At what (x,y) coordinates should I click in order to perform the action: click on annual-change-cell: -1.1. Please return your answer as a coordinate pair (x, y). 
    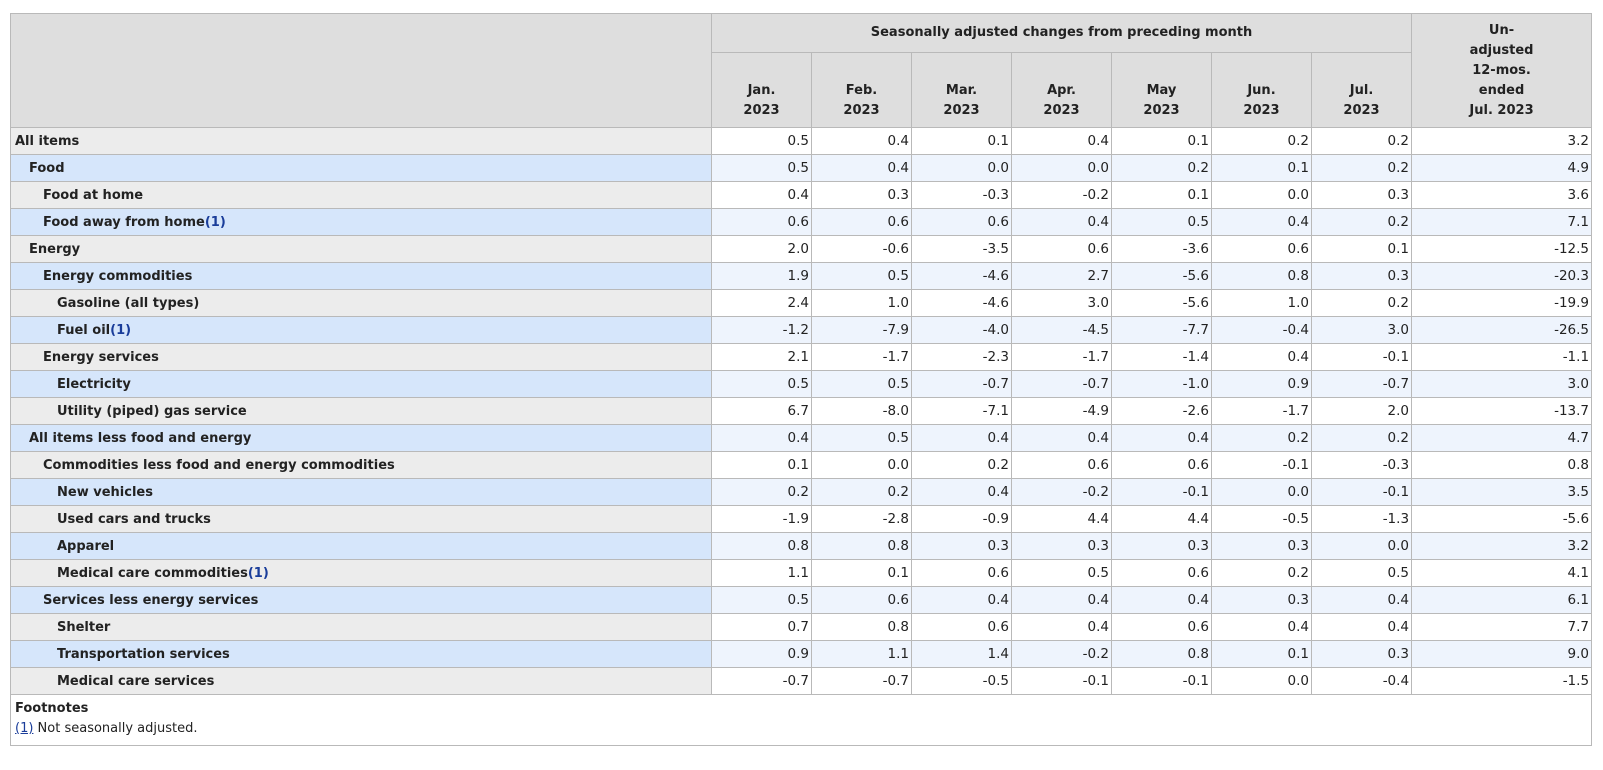
    Looking at the image, I should click on (1502, 357).